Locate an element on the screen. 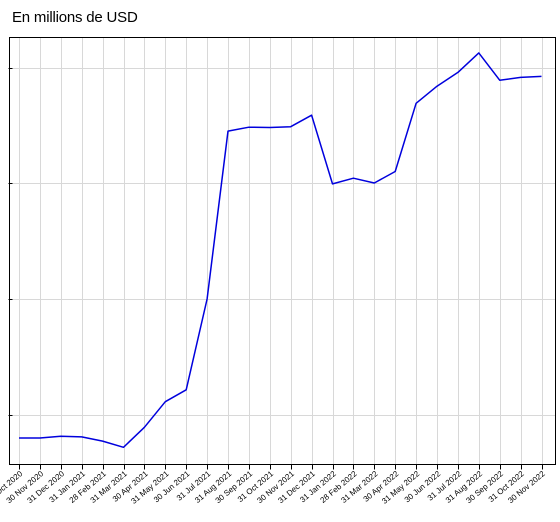  x-axis-ticks is located at coordinates (281, 467).